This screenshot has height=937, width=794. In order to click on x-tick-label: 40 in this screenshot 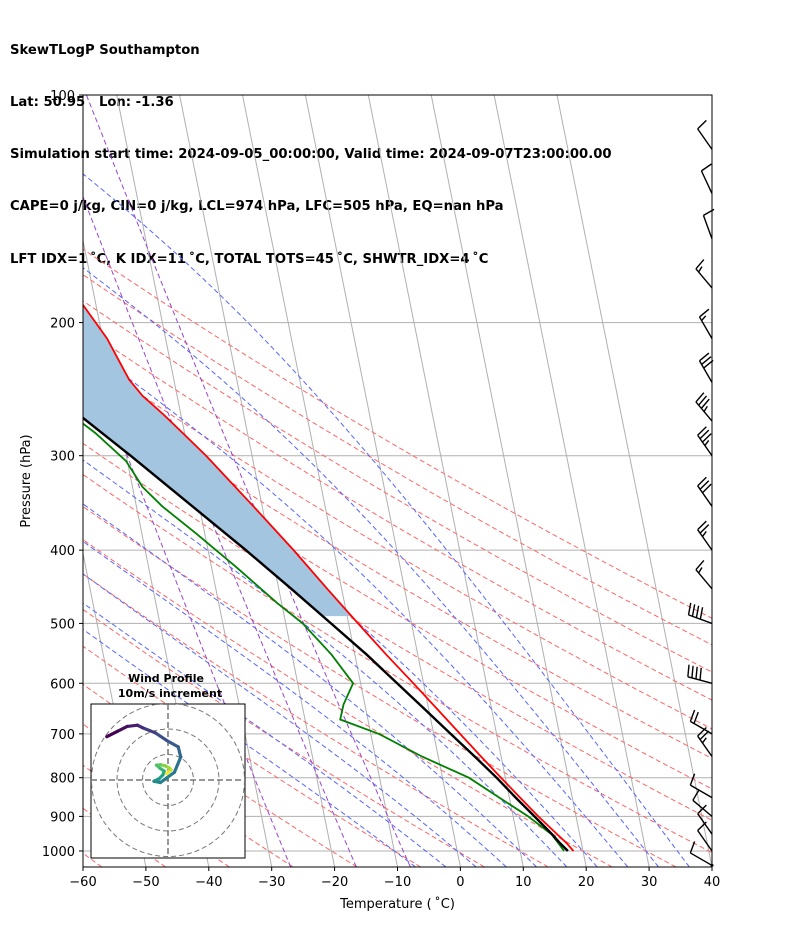, I will do `click(712, 882)`.